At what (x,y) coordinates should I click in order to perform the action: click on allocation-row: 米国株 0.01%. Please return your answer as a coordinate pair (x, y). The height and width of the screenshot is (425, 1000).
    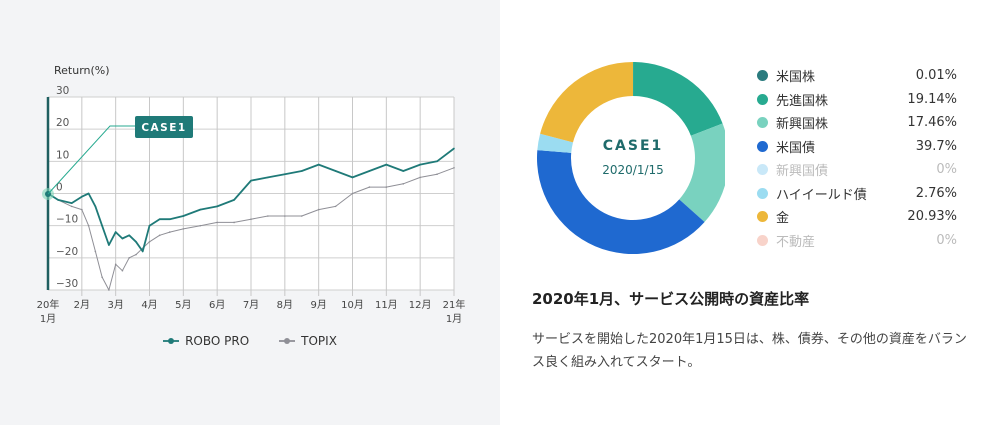
    Looking at the image, I should click on (857, 76).